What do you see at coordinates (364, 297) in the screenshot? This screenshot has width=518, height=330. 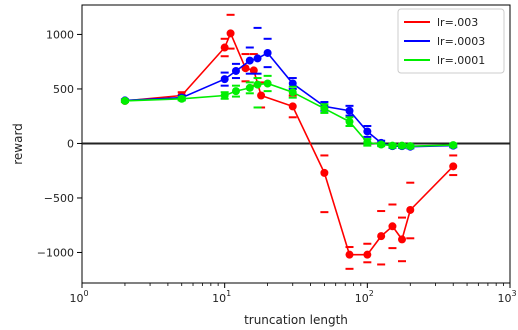 I see `x-tick-label: 10²` at bounding box center [364, 297].